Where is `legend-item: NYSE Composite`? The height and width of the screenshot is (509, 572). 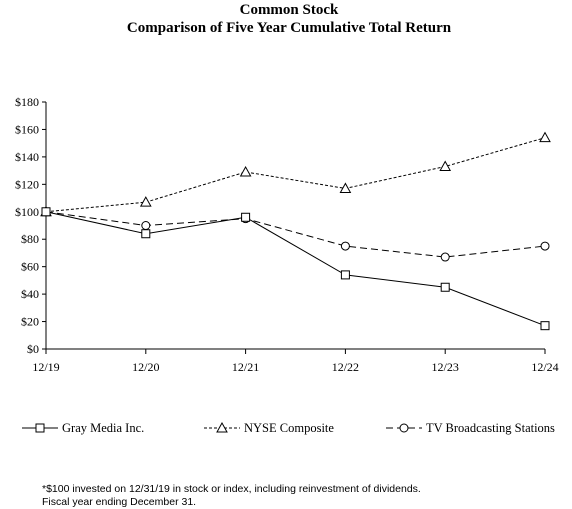 legend-item: NYSE Composite is located at coordinates (269, 428).